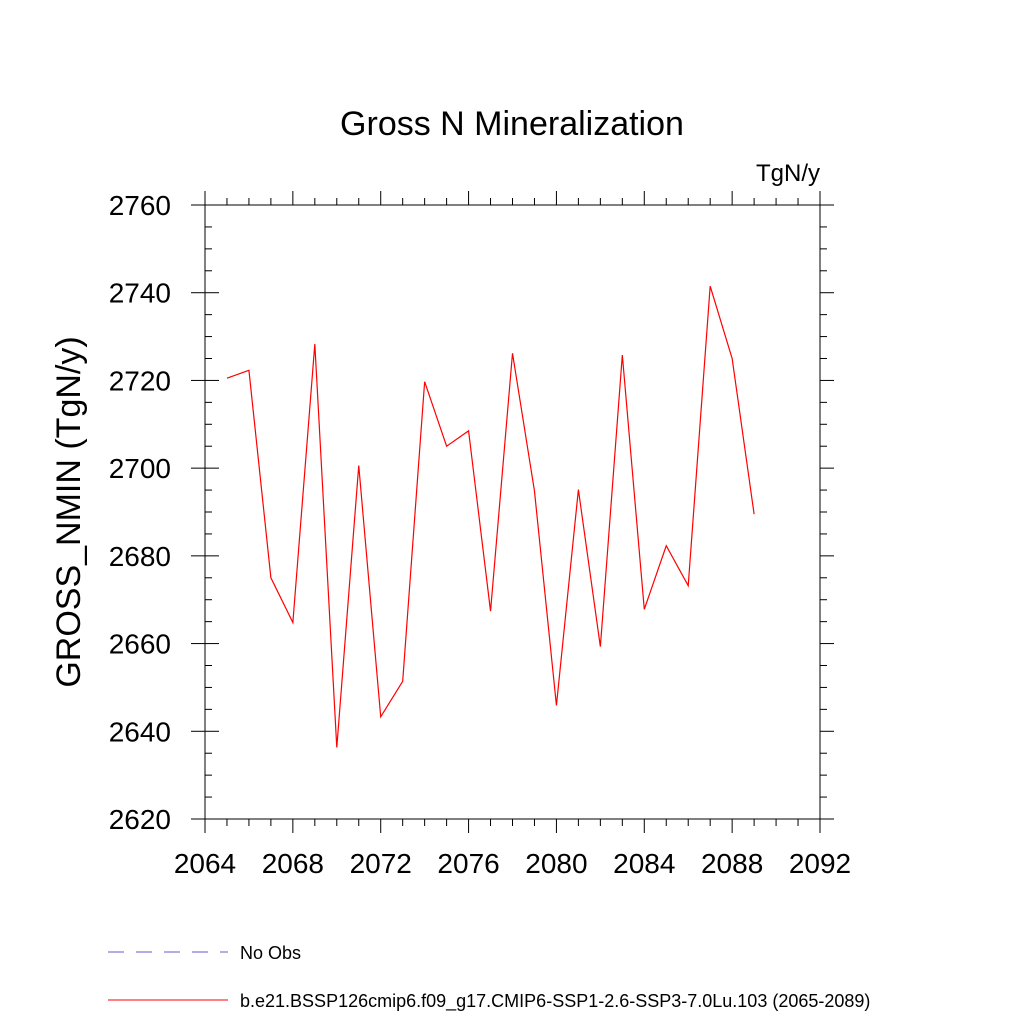 Image resolution: width=1024 pixels, height=1024 pixels. What do you see at coordinates (140, 731) in the screenshot?
I see `y-tick-label: 2640` at bounding box center [140, 731].